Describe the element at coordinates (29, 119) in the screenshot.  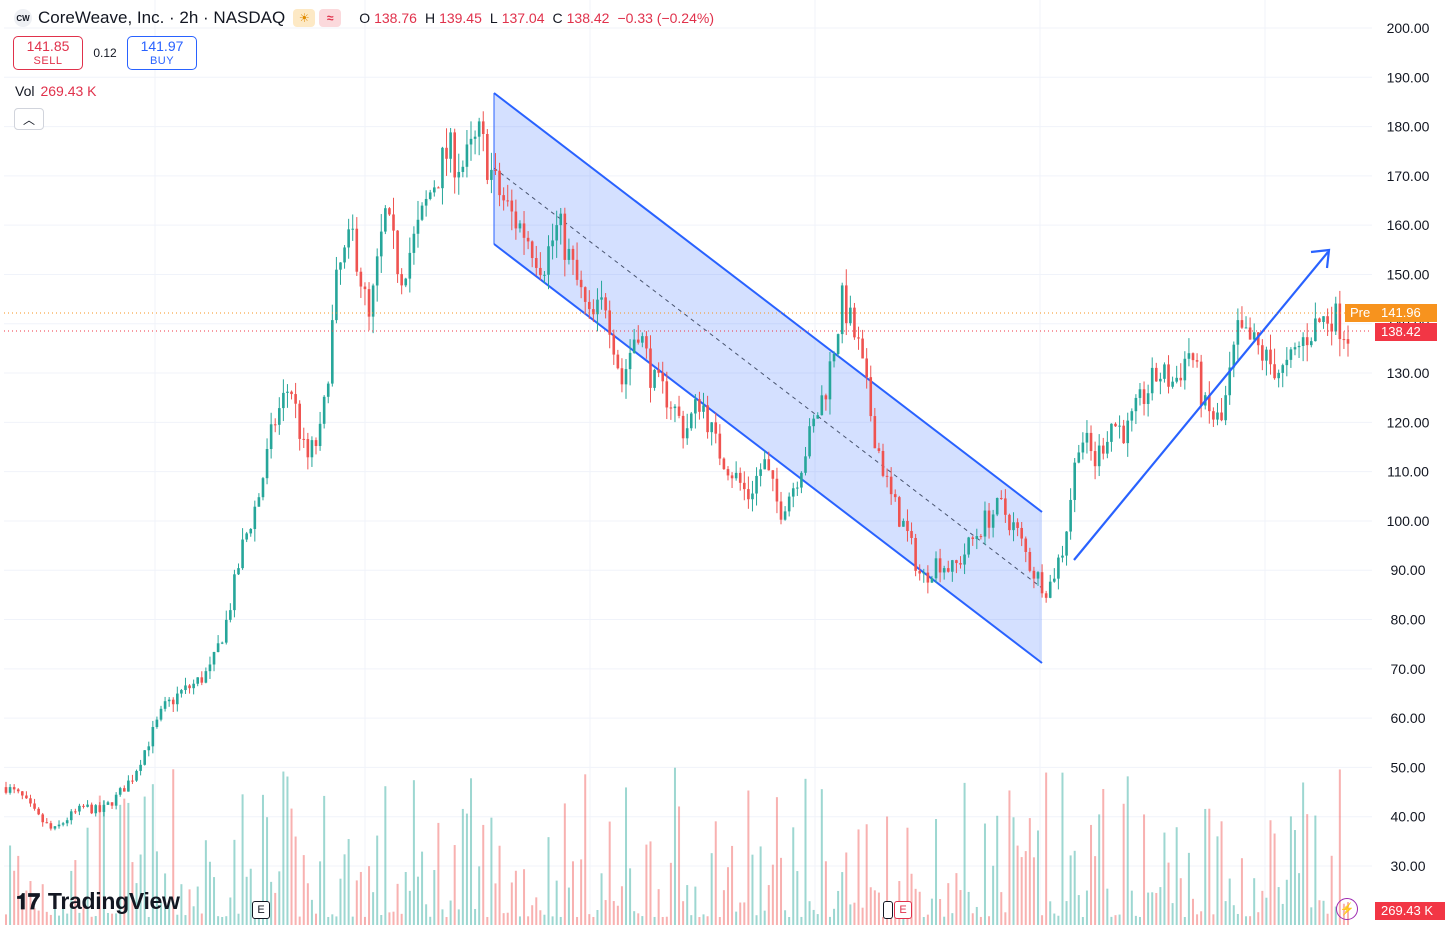
I see `chevron-up-icon: ︿` at that location.